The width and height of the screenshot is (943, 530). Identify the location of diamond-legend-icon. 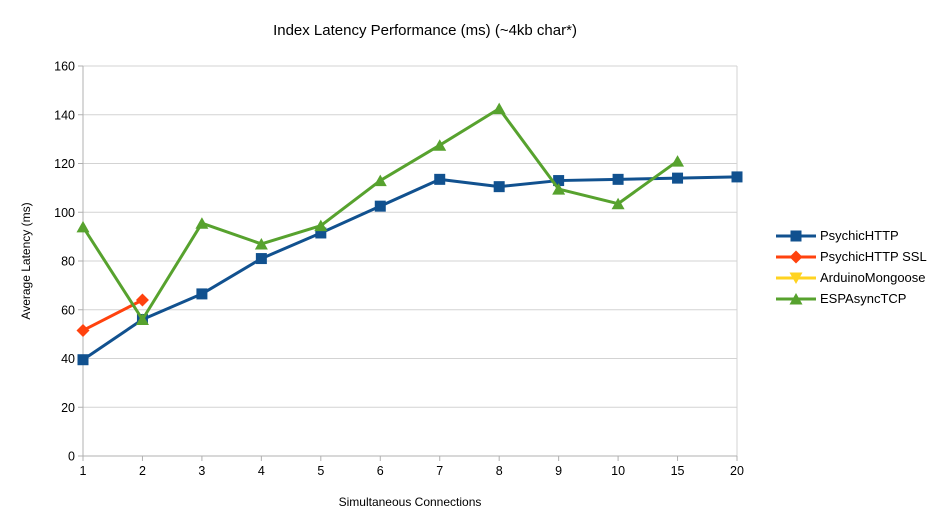
(796, 256).